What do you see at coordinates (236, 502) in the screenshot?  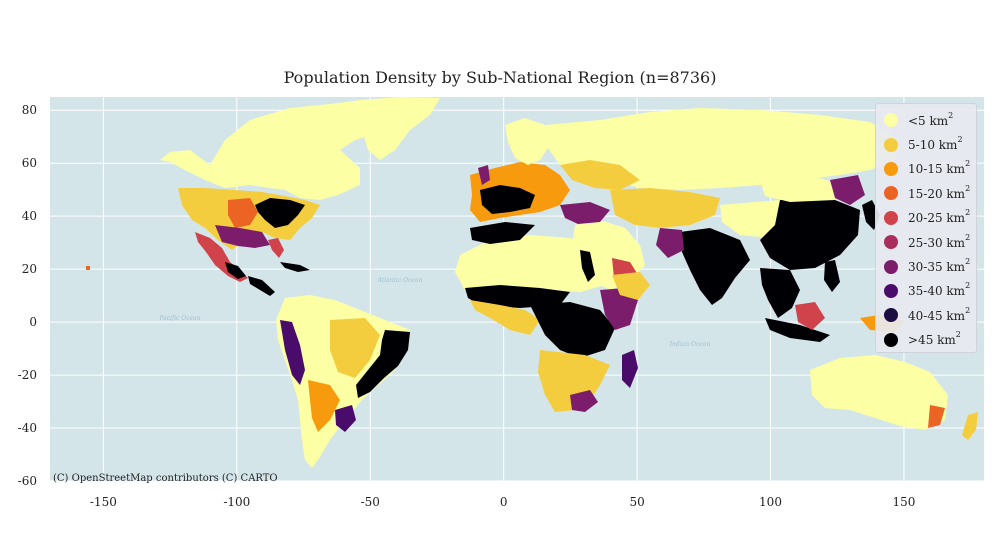 I see `x-tick-label: -100` at bounding box center [236, 502].